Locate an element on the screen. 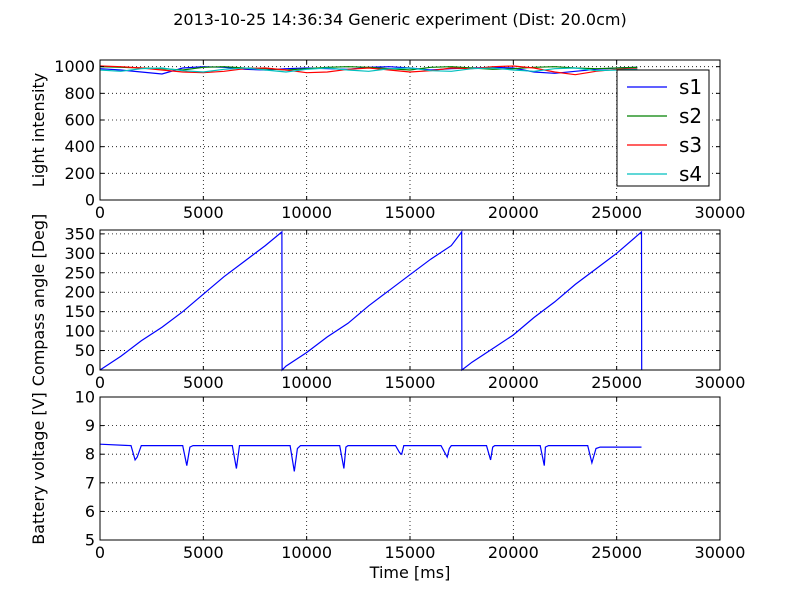 The width and height of the screenshot is (800, 600). y-tick-label: 800 is located at coordinates (79, 93).